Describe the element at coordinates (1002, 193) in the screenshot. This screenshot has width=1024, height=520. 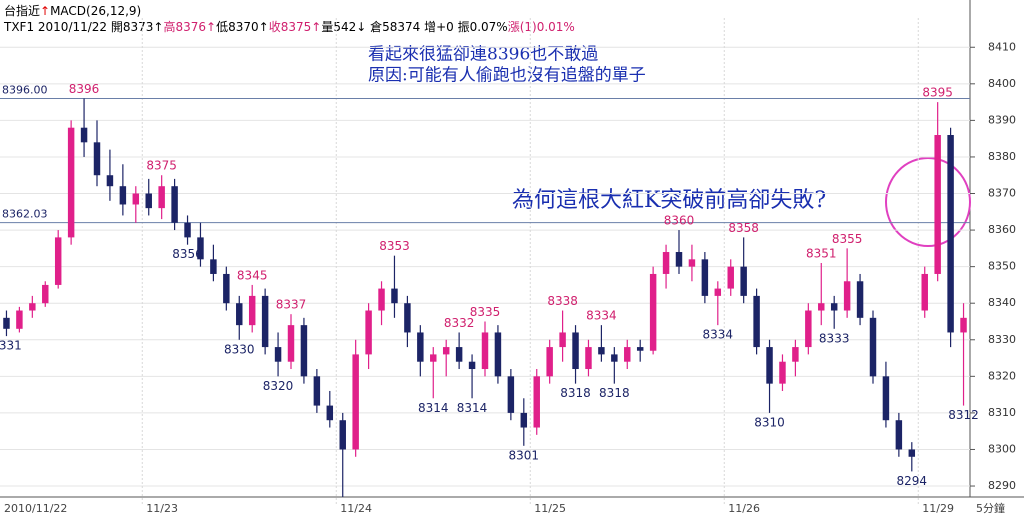
I see `y-tick-label: 8370` at that location.